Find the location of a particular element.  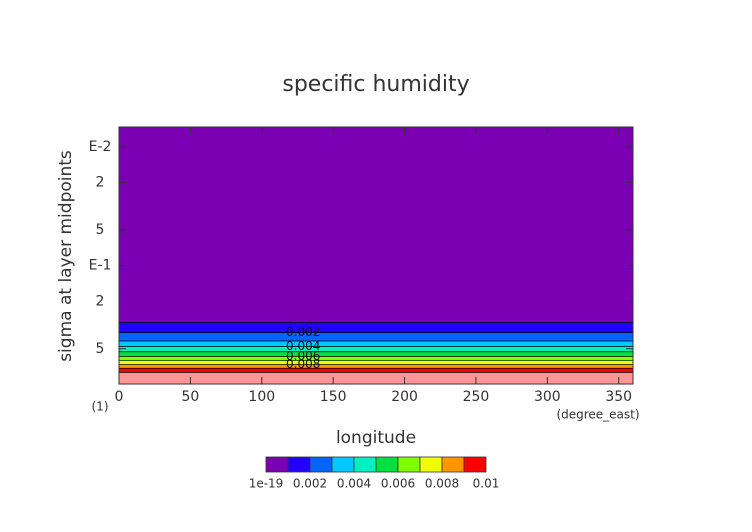

x-tick-label: 50 is located at coordinates (190, 397).